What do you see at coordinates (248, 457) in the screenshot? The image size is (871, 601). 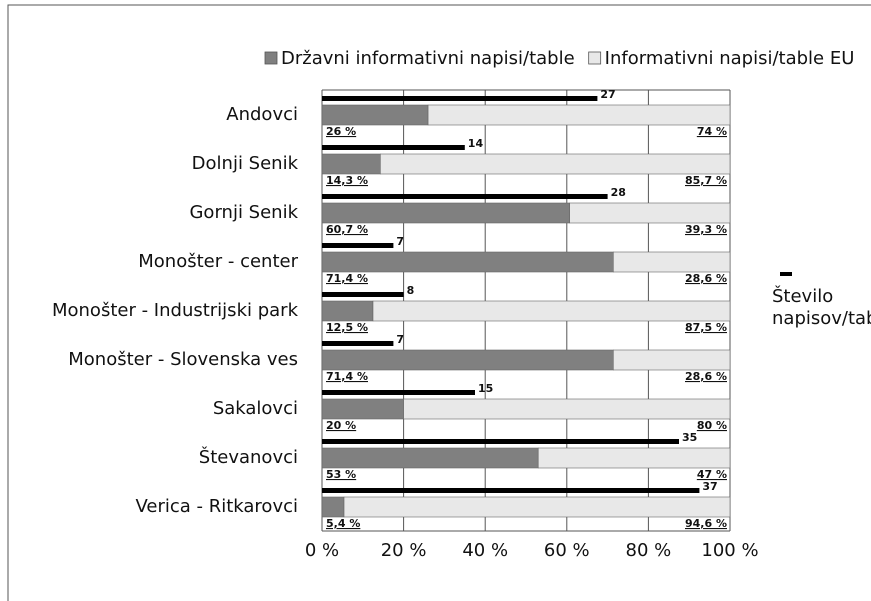 I see `y-tick-label: Števanovci` at bounding box center [248, 457].